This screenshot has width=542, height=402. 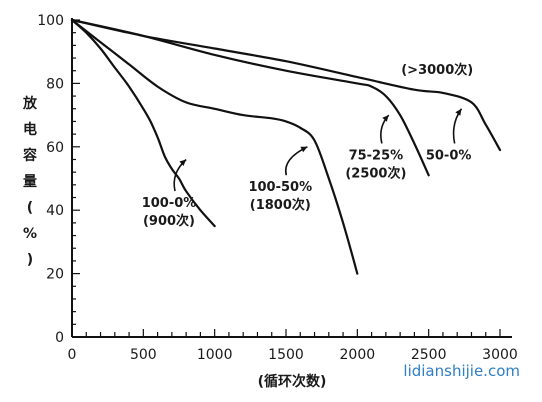 I want to click on x-tick-labels: 0 500 1000 1500 2000 2500 3000, so click(x=293, y=355).